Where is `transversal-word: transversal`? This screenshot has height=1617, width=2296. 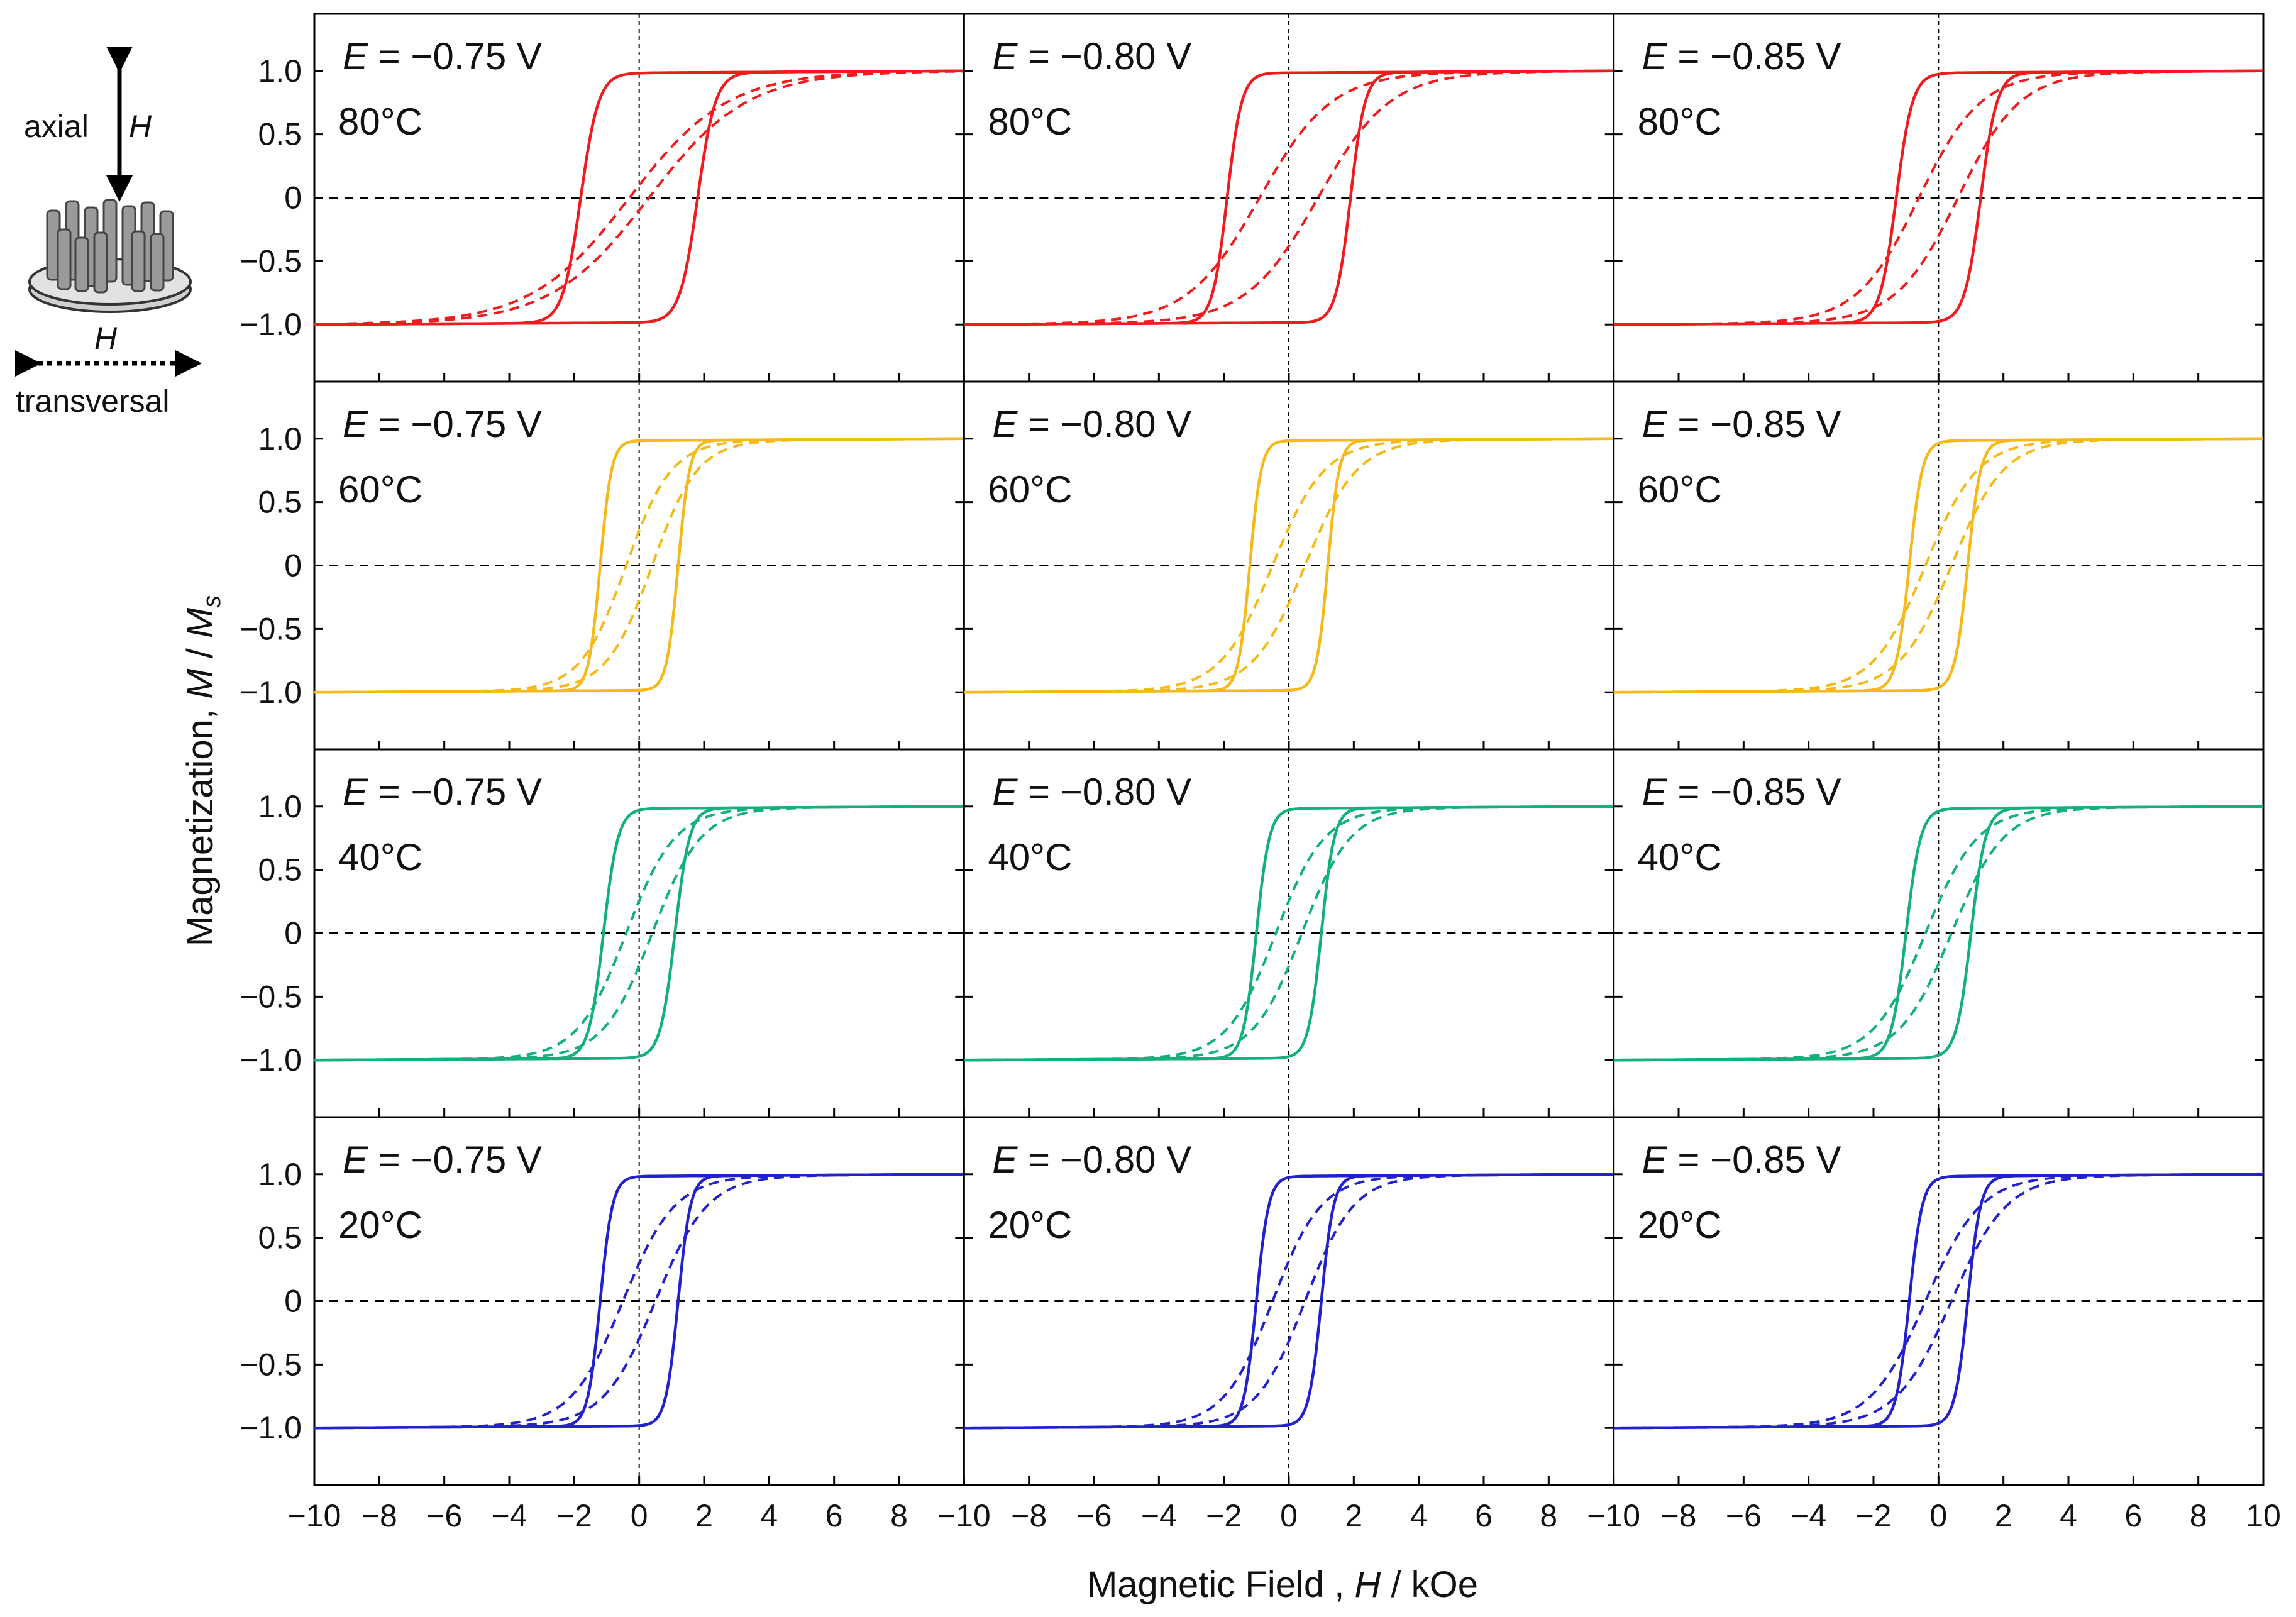
transversal-word: transversal is located at coordinates (93, 401).